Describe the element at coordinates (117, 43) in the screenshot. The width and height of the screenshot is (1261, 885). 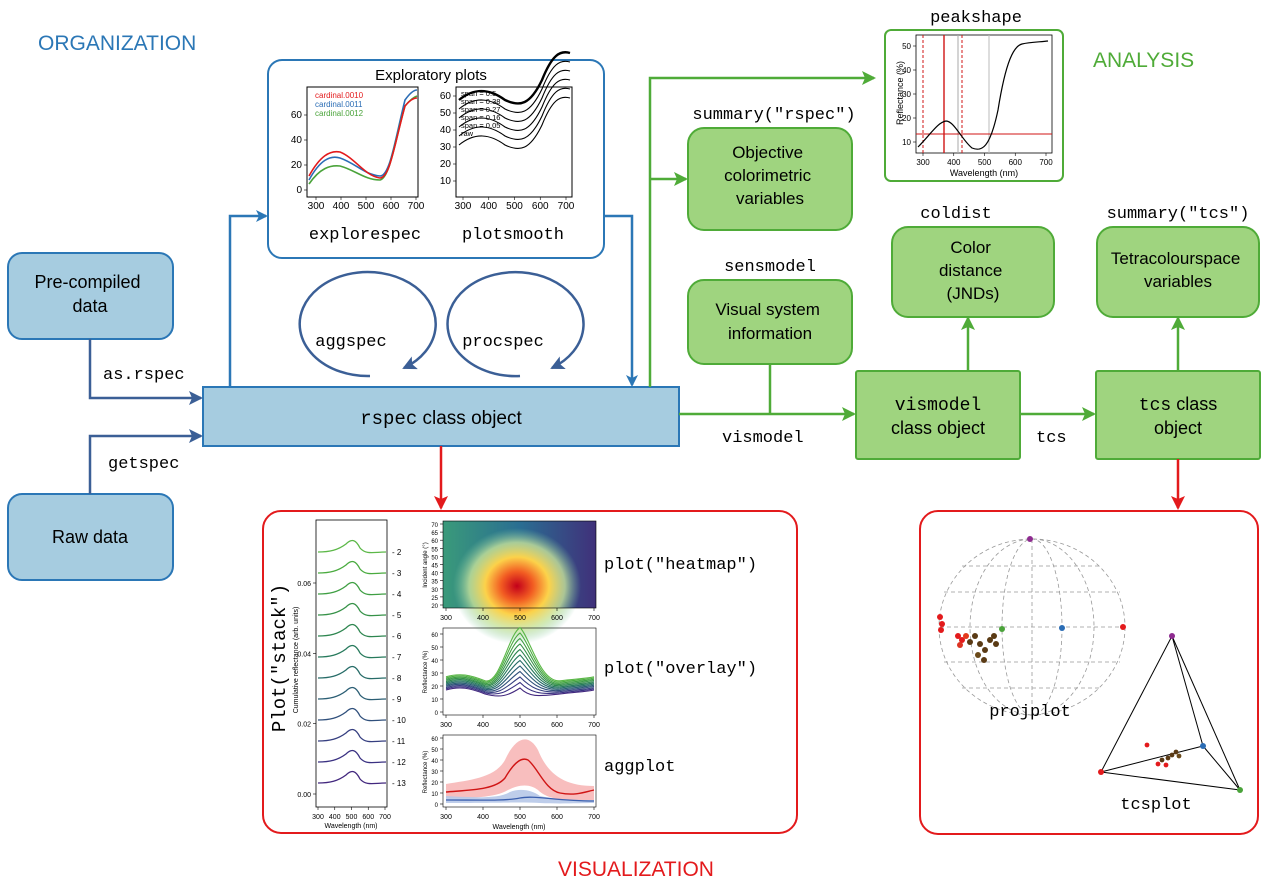
I see `organization-title: ORGANIZATION` at that location.